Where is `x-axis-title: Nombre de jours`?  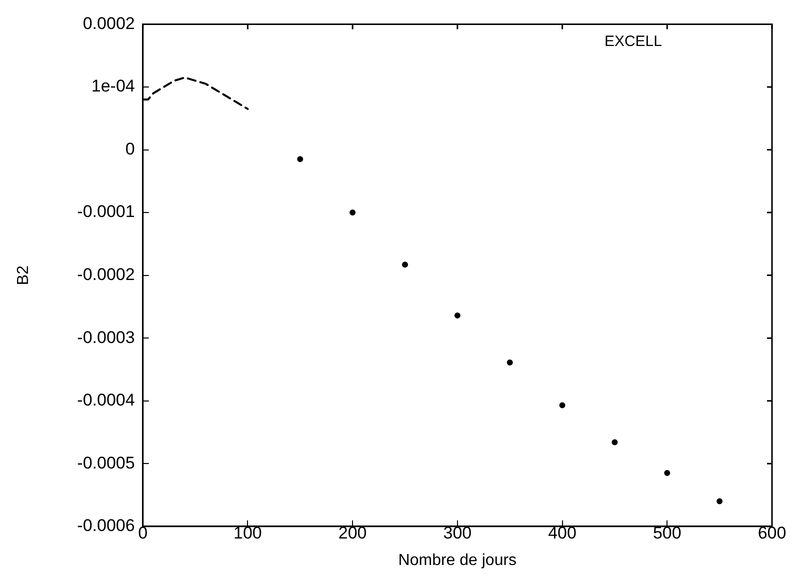
x-axis-title: Nombre de jours is located at coordinates (457, 560).